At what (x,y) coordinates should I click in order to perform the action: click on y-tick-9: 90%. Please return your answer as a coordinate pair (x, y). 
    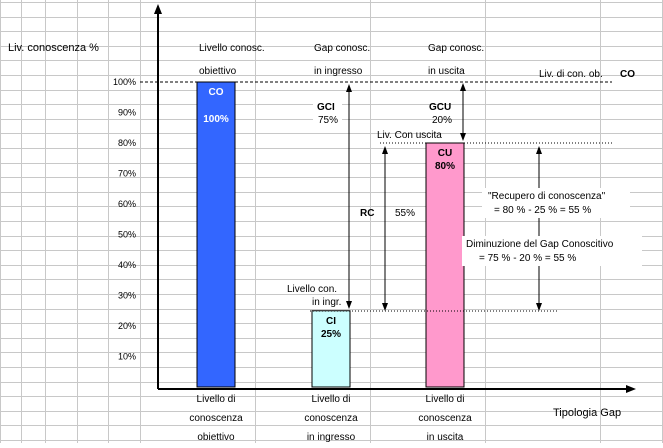
    Looking at the image, I should click on (127, 113).